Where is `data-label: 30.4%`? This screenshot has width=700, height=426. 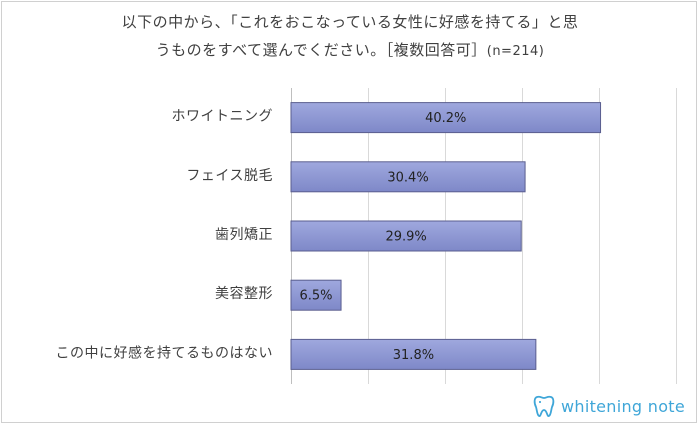 data-label: 30.4% is located at coordinates (407, 177).